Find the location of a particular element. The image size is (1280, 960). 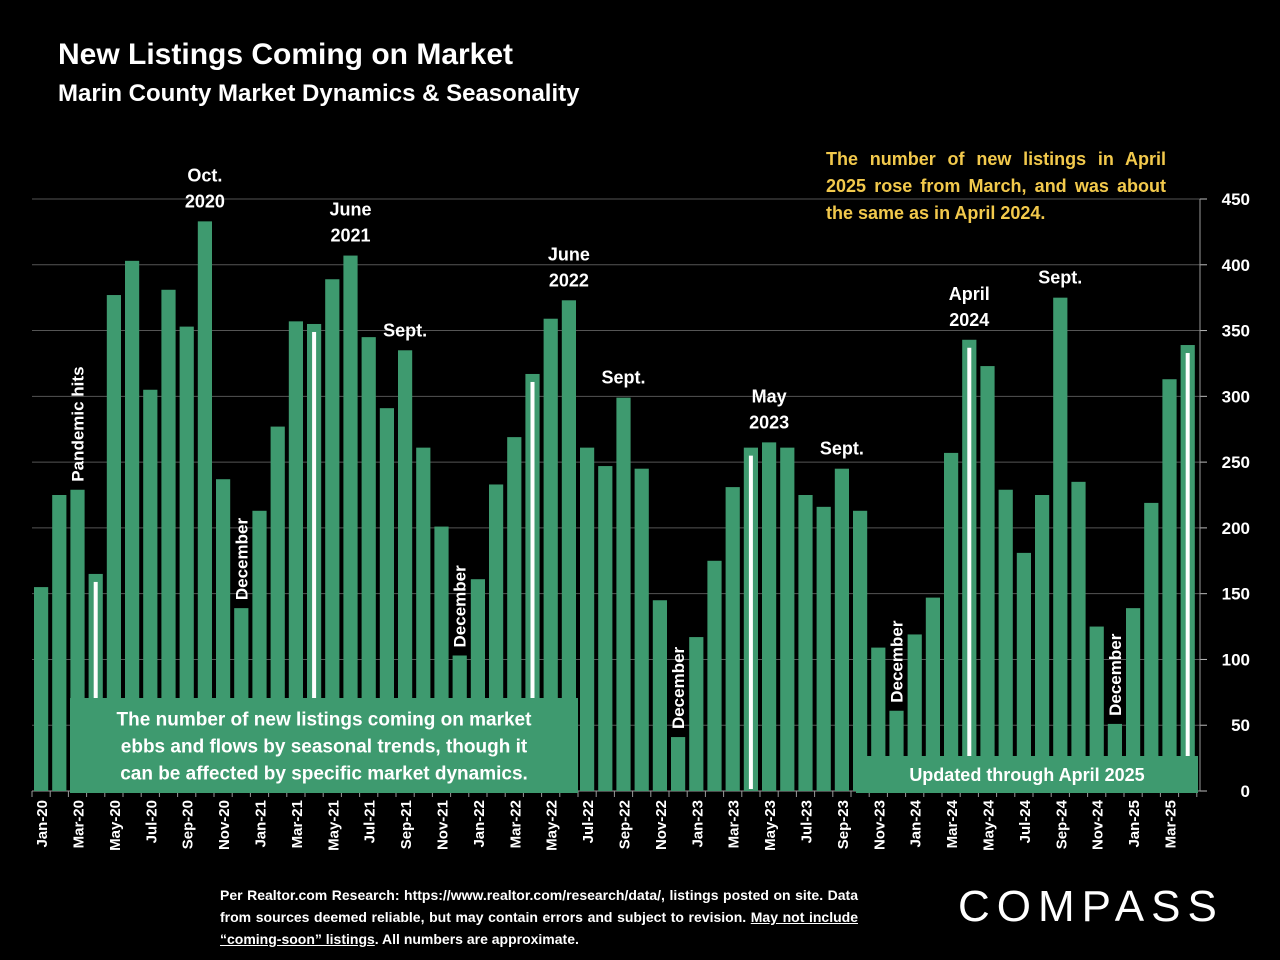

x-tick-label: Jul-22 is located at coordinates (588, 821).